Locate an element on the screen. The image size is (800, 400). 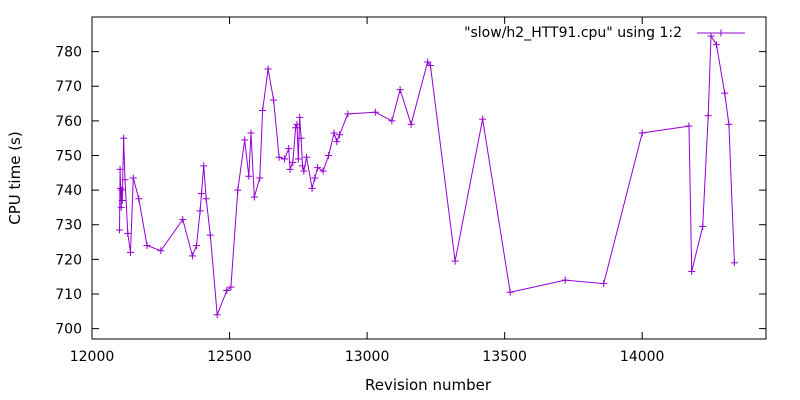
y-tick-label: 730 is located at coordinates (68, 226).